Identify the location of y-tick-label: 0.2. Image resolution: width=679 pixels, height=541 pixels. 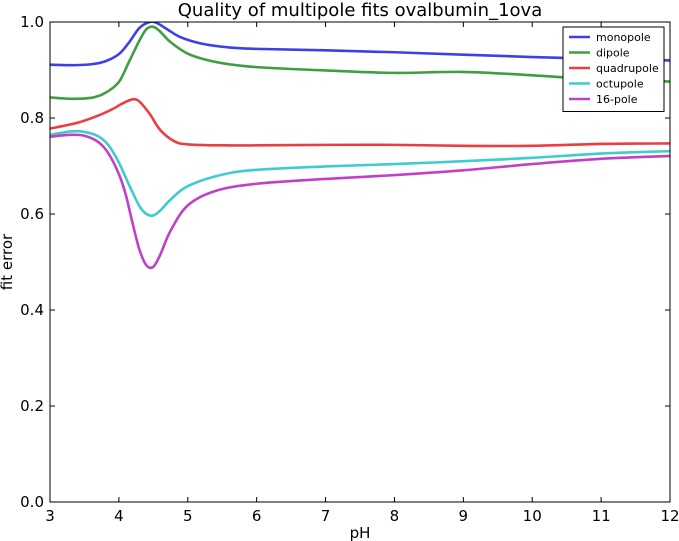
(32, 406).